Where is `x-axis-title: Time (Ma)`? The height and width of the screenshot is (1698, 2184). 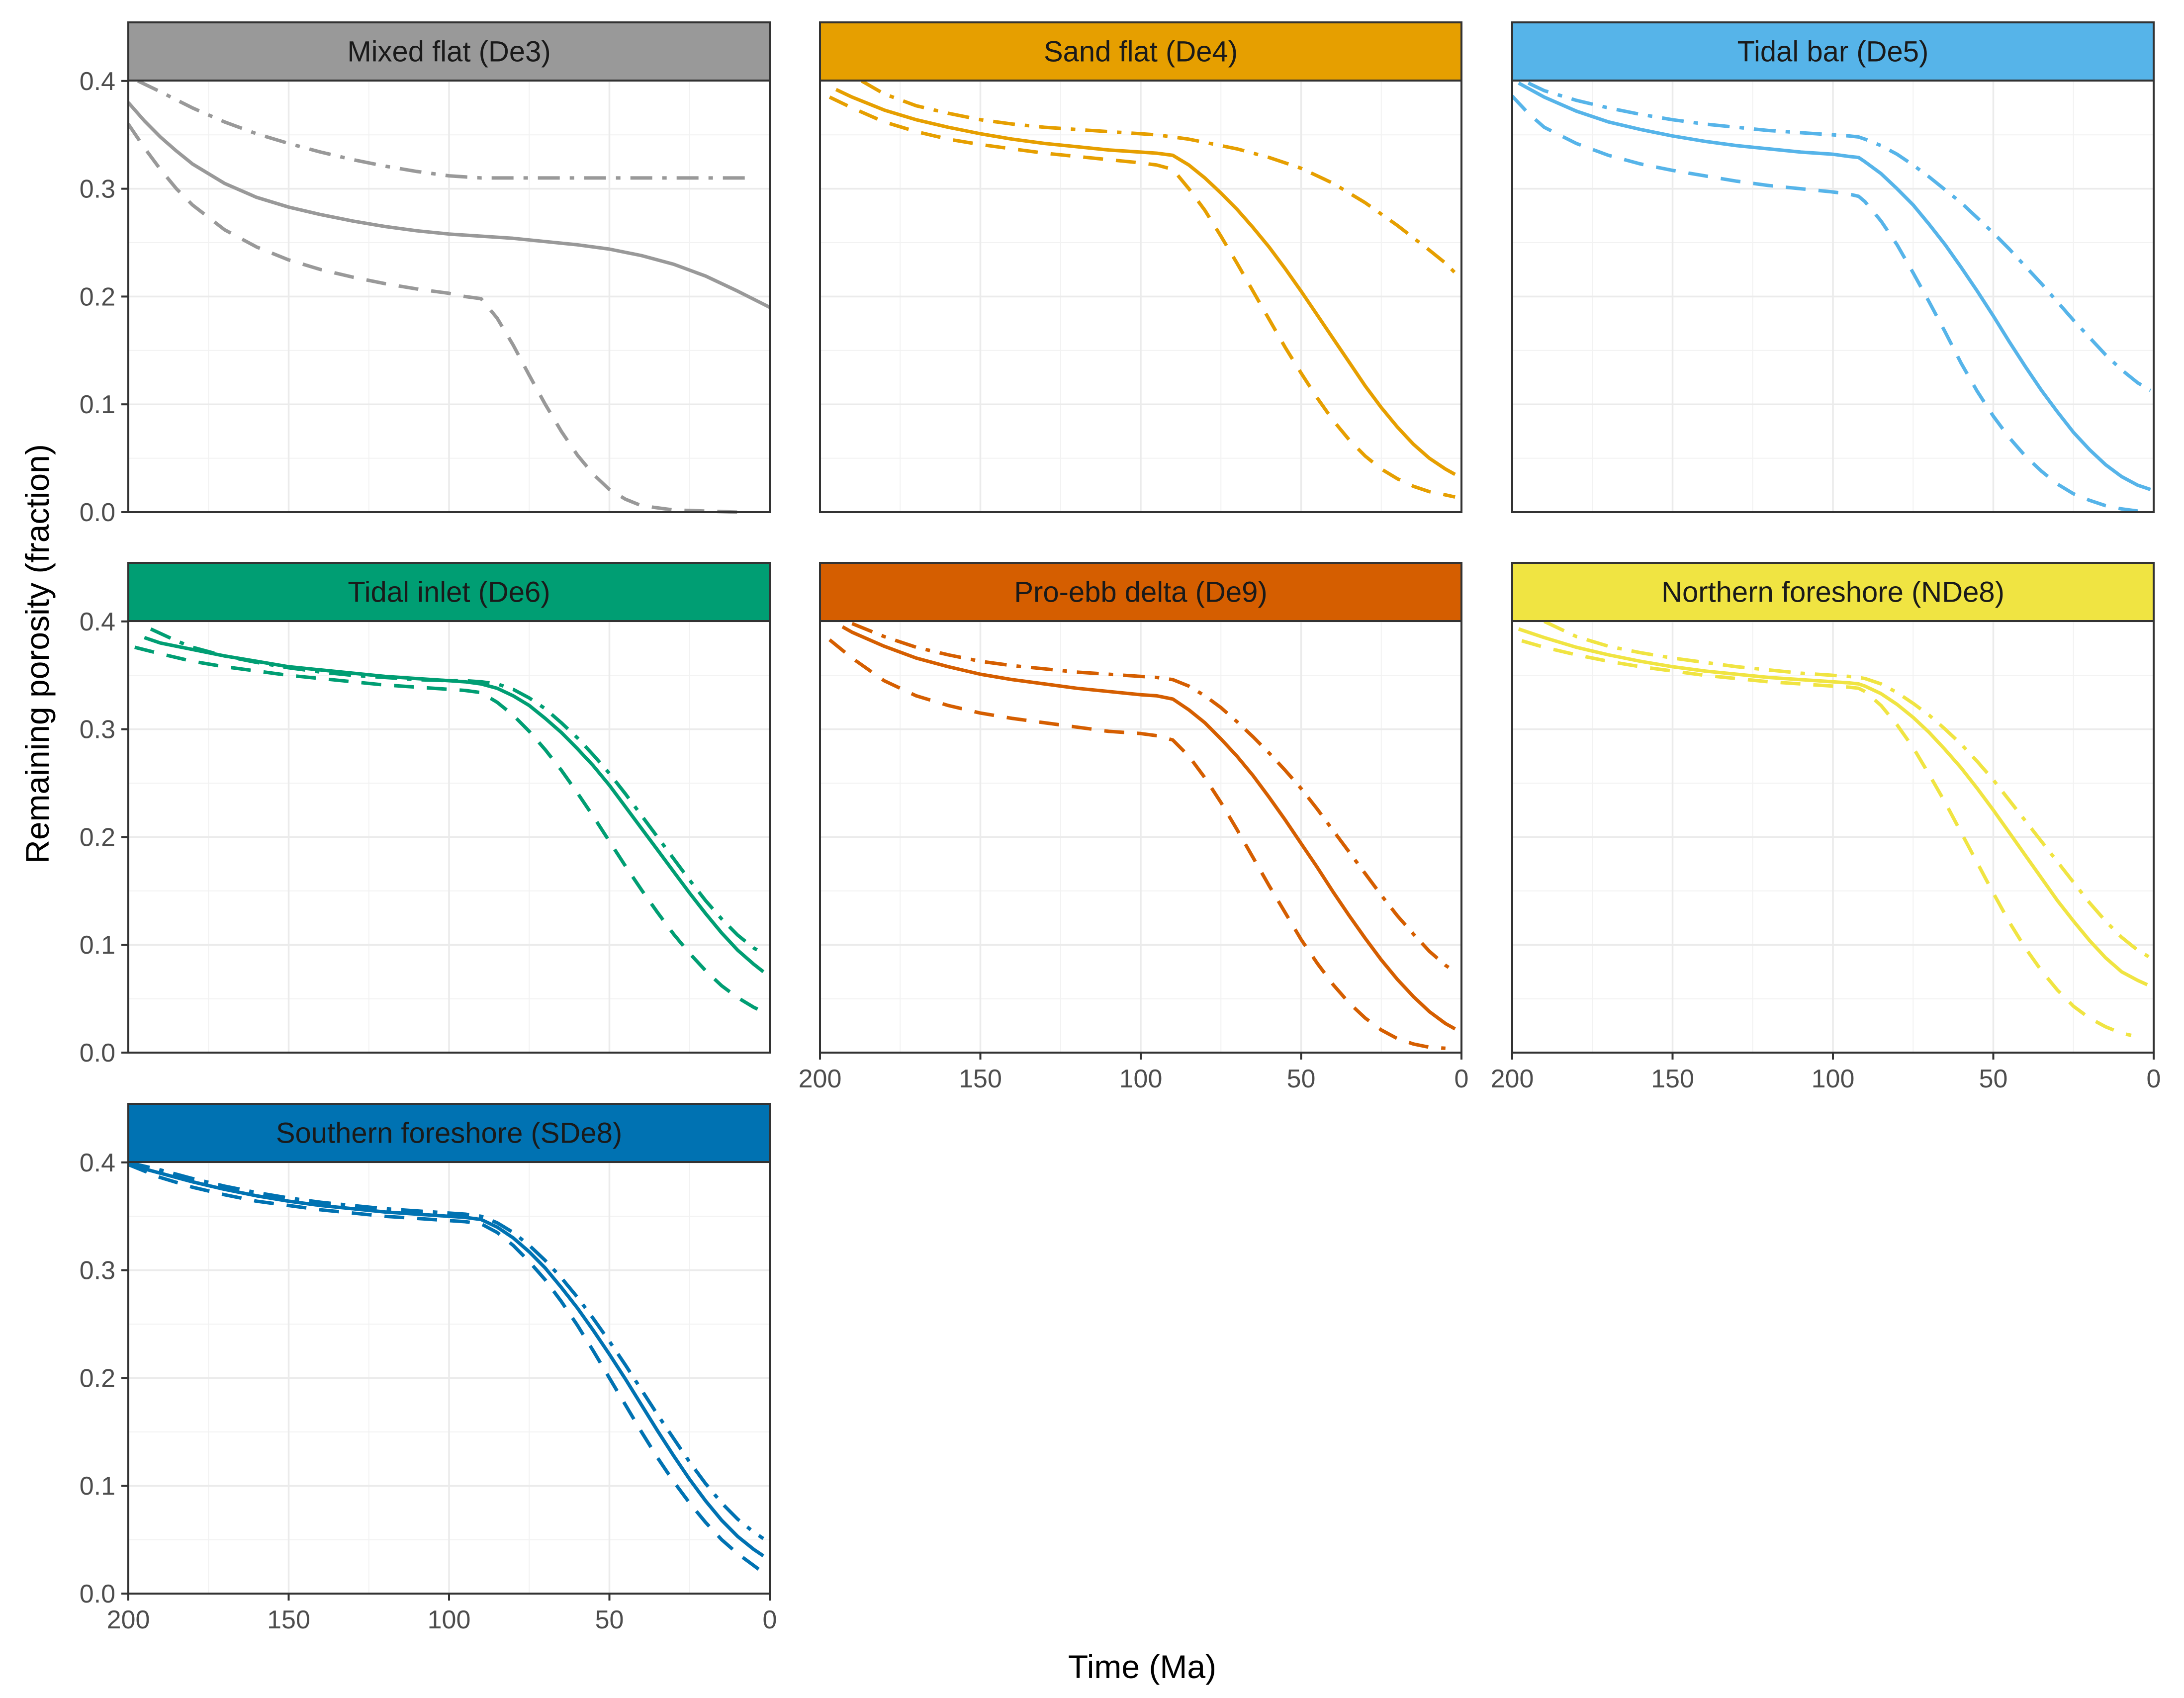
x-axis-title: Time (Ma) is located at coordinates (1142, 1666).